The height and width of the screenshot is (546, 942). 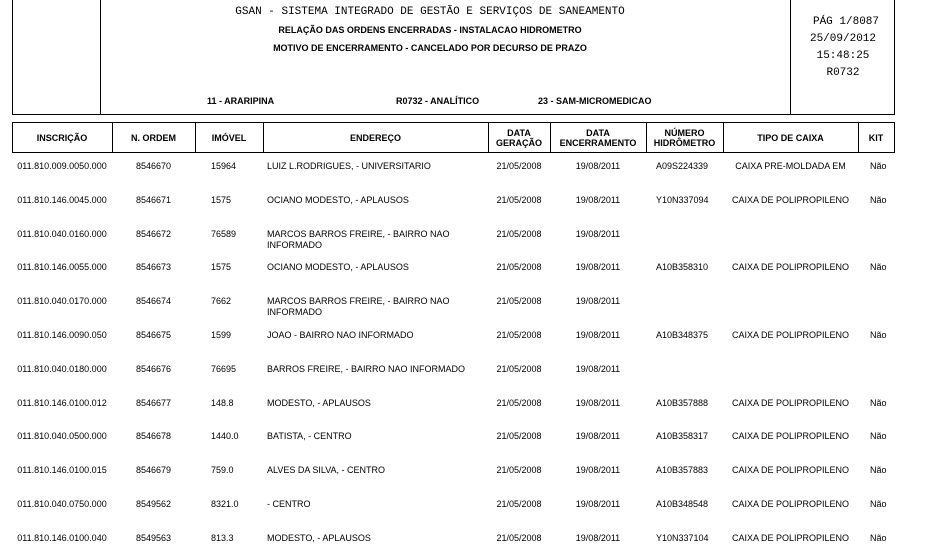 I want to click on table-cell: A10B357883, so click(x=682, y=470).